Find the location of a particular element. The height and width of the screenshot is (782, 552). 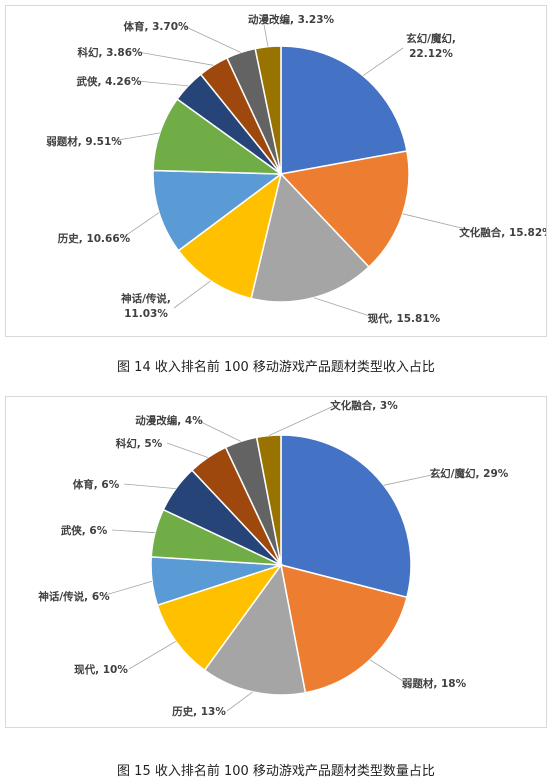

slice-label: 弱题材, 9.51% is located at coordinates (84, 141).